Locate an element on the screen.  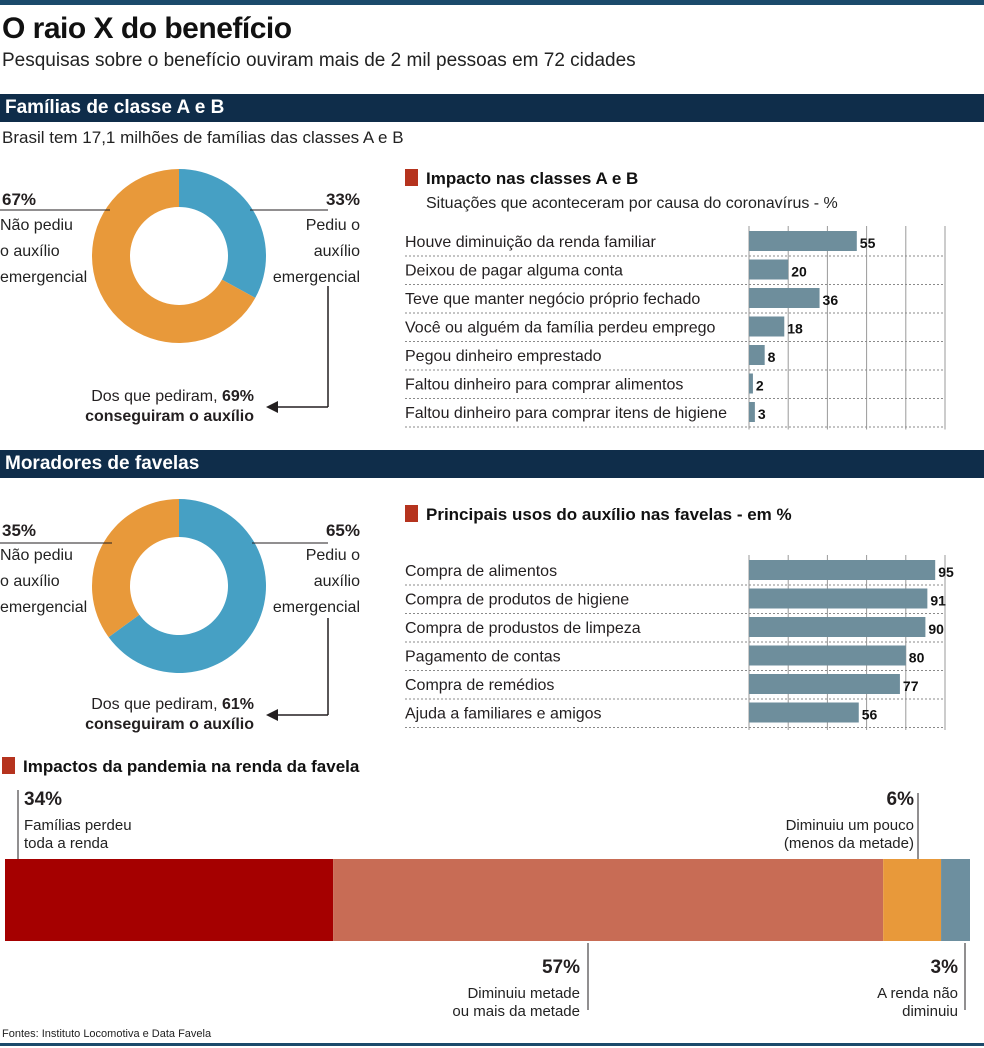
donut-chart-ab is located at coordinates (178, 256).